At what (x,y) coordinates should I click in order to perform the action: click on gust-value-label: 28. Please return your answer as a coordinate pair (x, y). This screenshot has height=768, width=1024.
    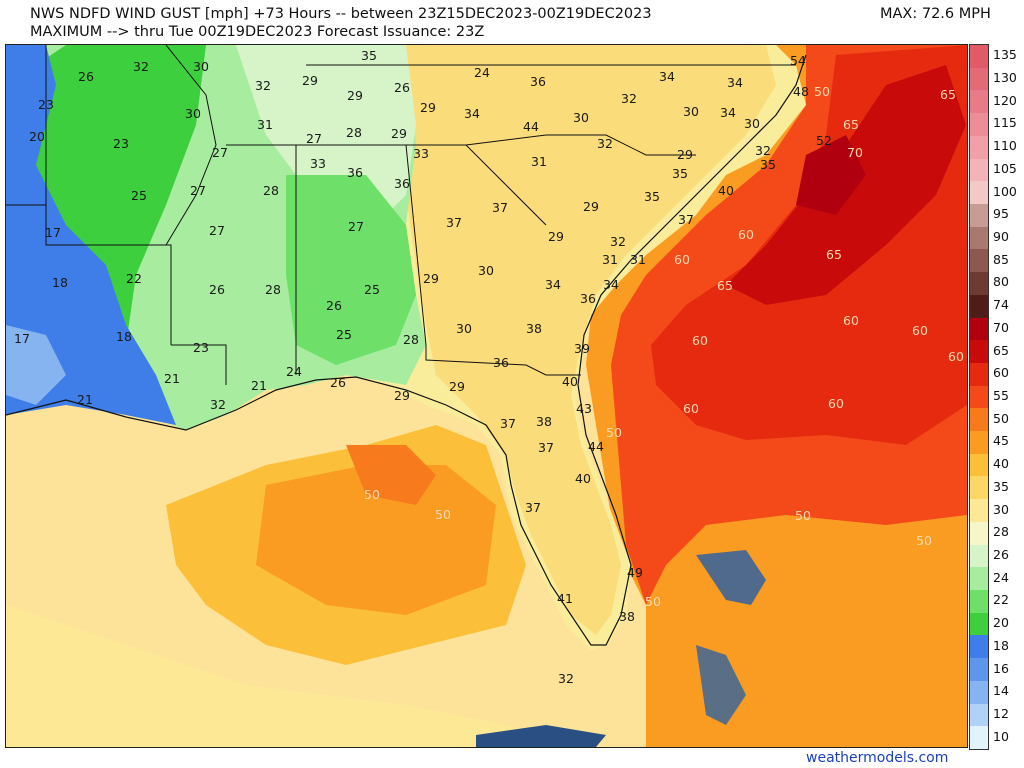
    Looking at the image, I should click on (273, 289).